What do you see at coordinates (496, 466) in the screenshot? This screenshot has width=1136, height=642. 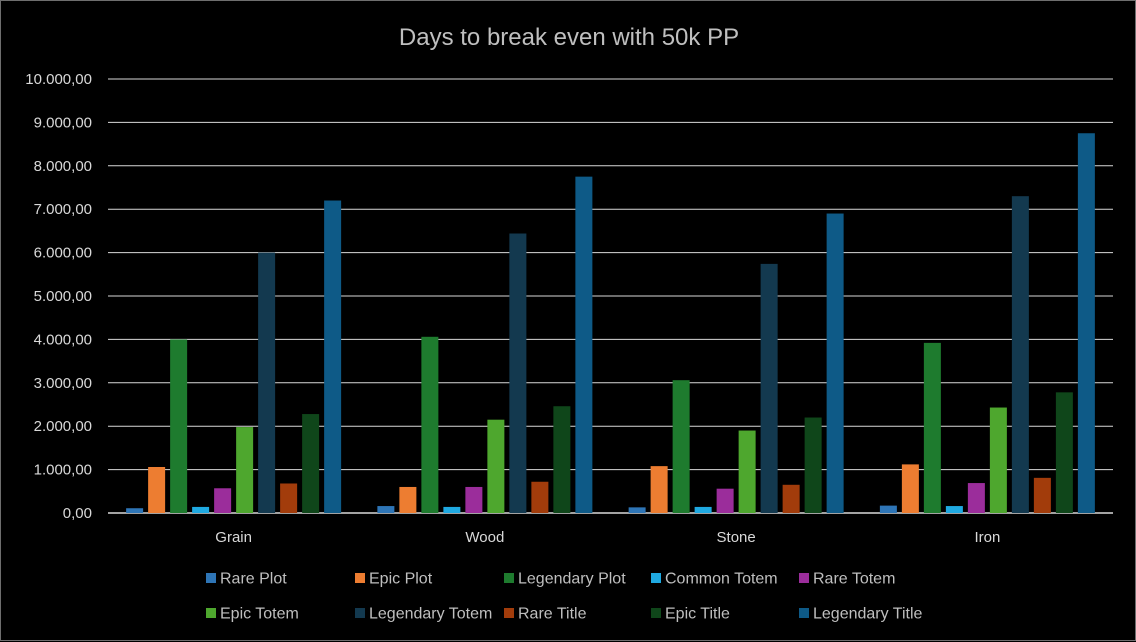 I see `bar-epic-totem-wood` at bounding box center [496, 466].